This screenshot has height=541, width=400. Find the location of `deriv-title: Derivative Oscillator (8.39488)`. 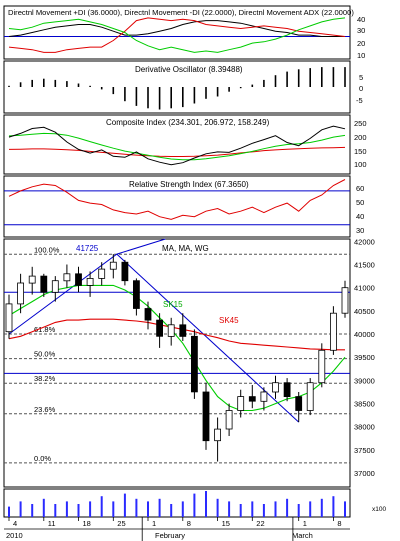

deriv-title: Derivative Oscillator (8.39488) is located at coordinates (189, 69).